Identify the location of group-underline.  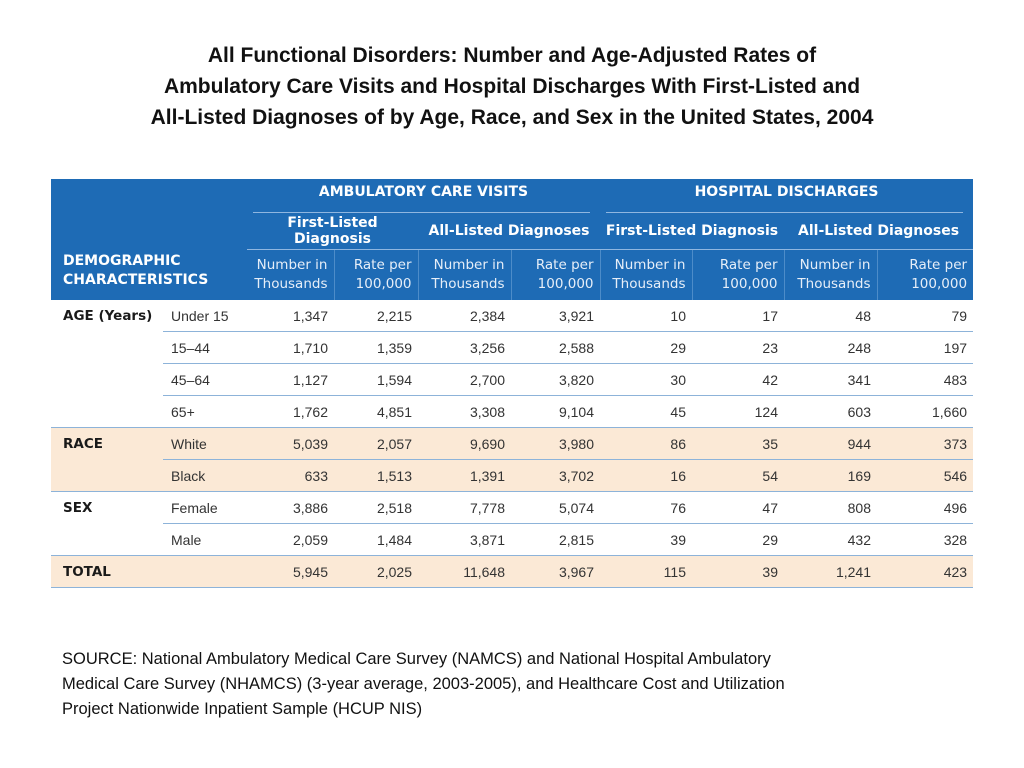
(421, 212).